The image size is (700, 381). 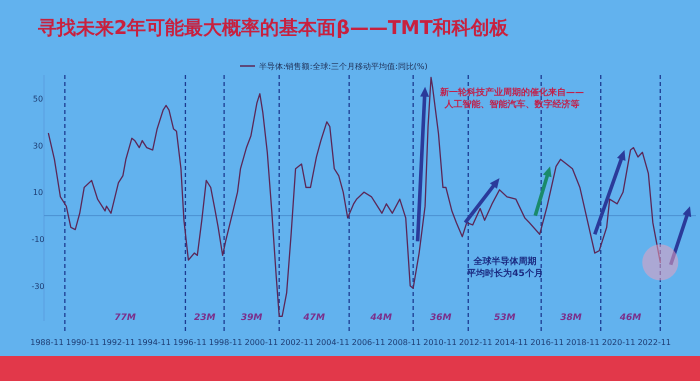 I want to click on annotation: 47M, so click(x=313, y=318).